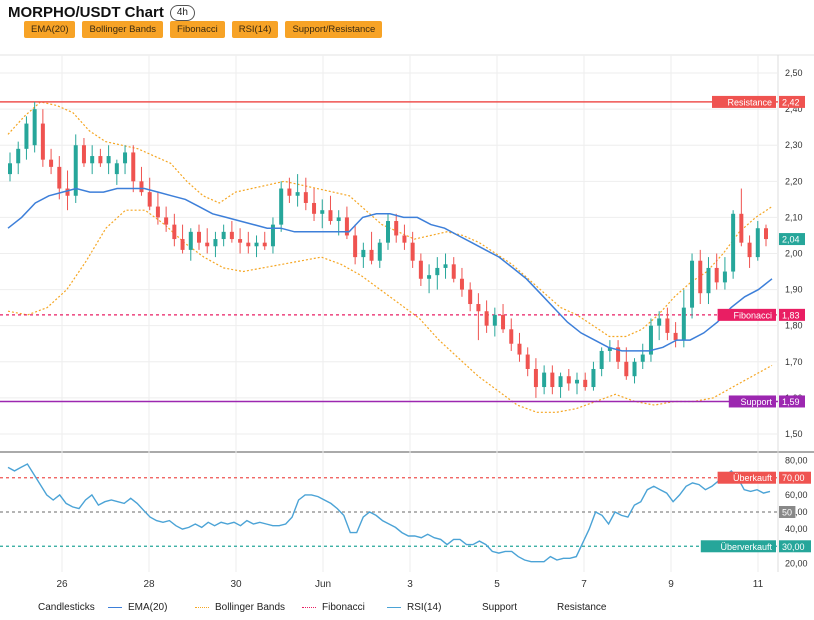 This screenshot has height=620, width=814. Describe the element at coordinates (50, 29) in the screenshot. I see `indicator-ema-button: EMA(20)` at that location.